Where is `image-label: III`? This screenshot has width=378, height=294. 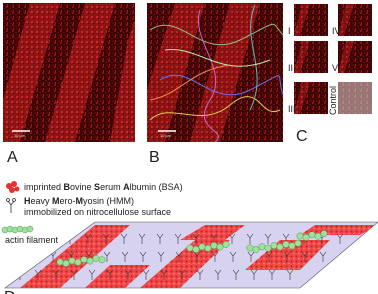 image-label: III is located at coordinates (292, 109).